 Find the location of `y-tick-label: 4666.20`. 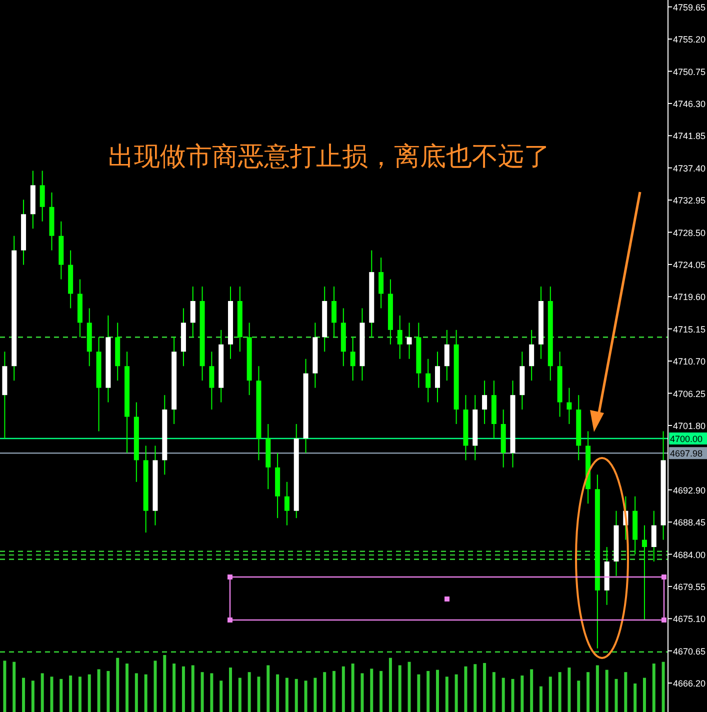

y-tick-label: 4666.20 is located at coordinates (689, 683).